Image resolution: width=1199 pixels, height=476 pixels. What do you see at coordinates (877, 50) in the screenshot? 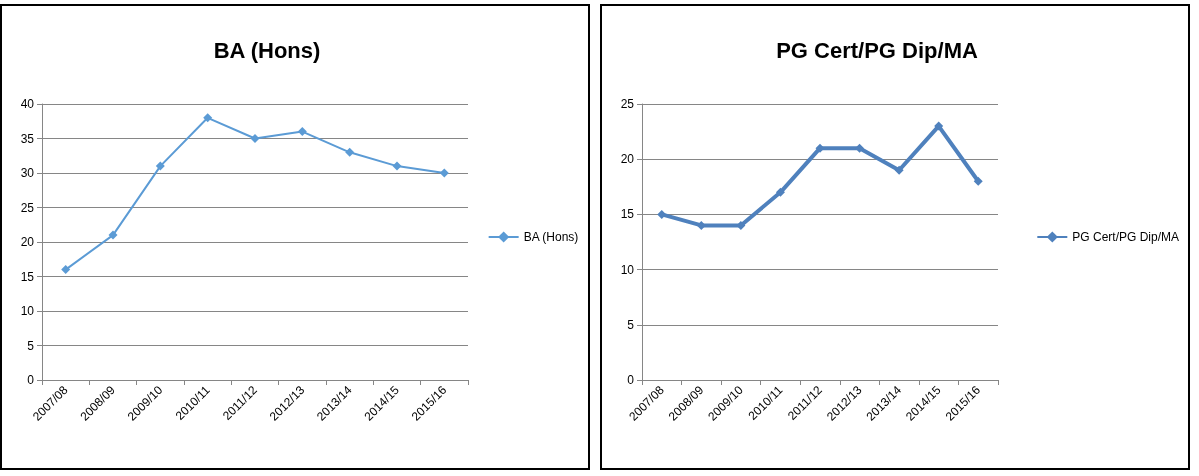
I see `chart-title: PG Cert/PG Dip/MA` at bounding box center [877, 50].